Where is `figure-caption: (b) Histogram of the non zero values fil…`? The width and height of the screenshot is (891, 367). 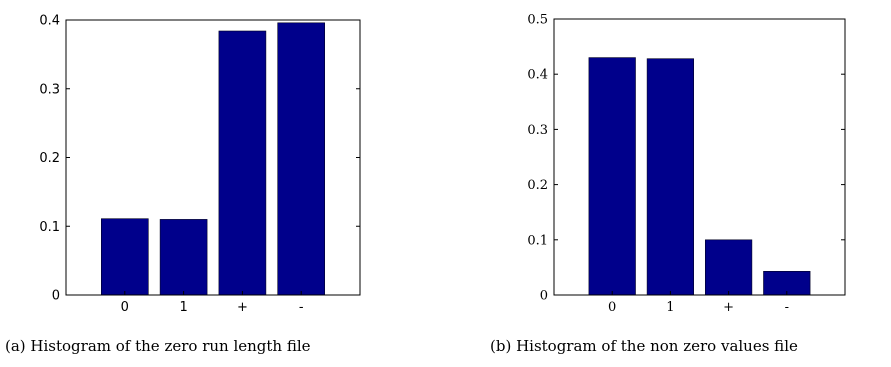
figure-caption: (b) Histogram of the non zero values fil… is located at coordinates (644, 346).